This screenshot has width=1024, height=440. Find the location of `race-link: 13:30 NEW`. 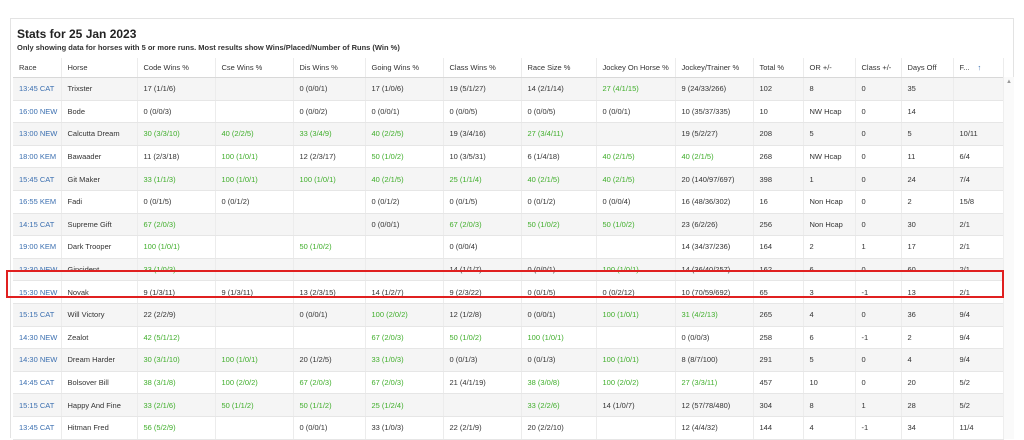

race-link: 13:30 NEW is located at coordinates (37, 270).